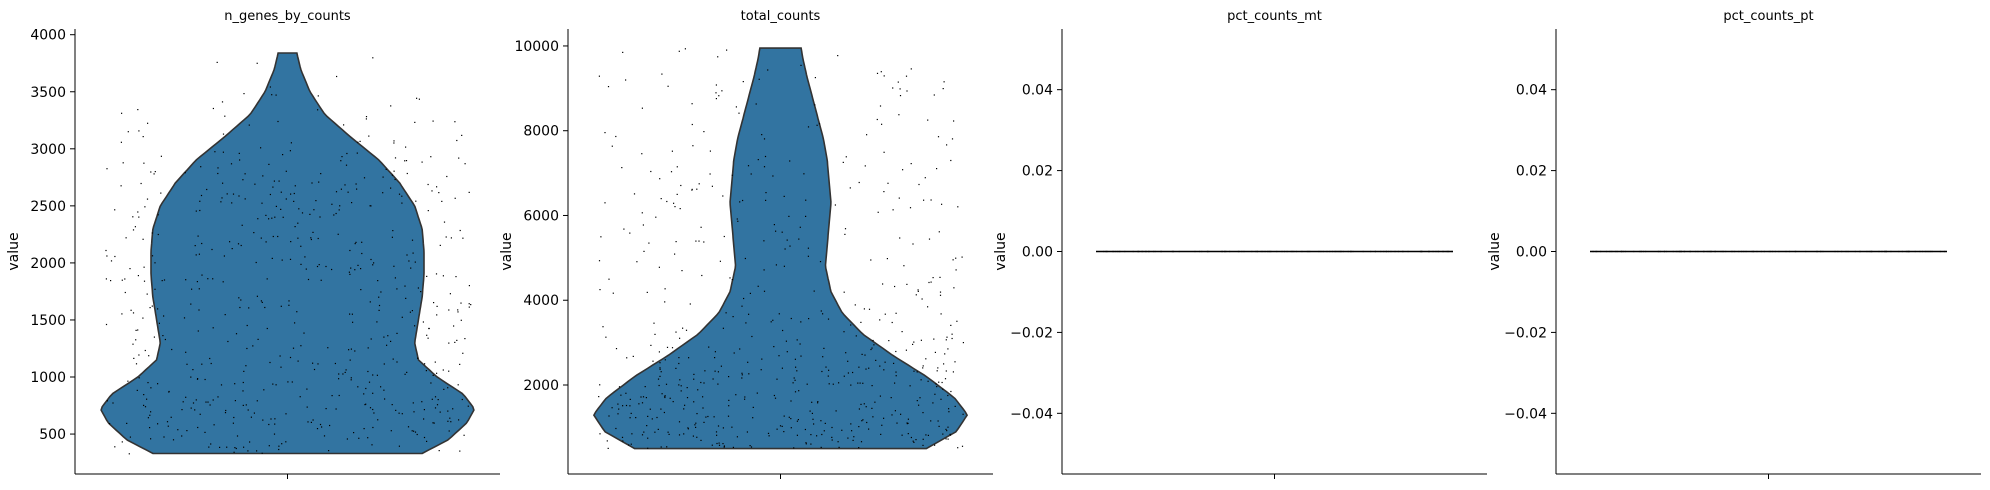 The image size is (1990, 490). I want to click on panel-title: n_genes_by_counts, so click(287, 16).